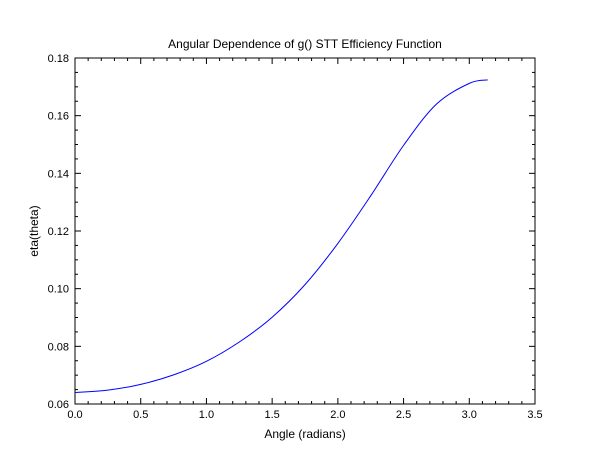 This screenshot has width=610, height=460. What do you see at coordinates (337, 415) in the screenshot?
I see `x-tick-label: 2.0` at bounding box center [337, 415].